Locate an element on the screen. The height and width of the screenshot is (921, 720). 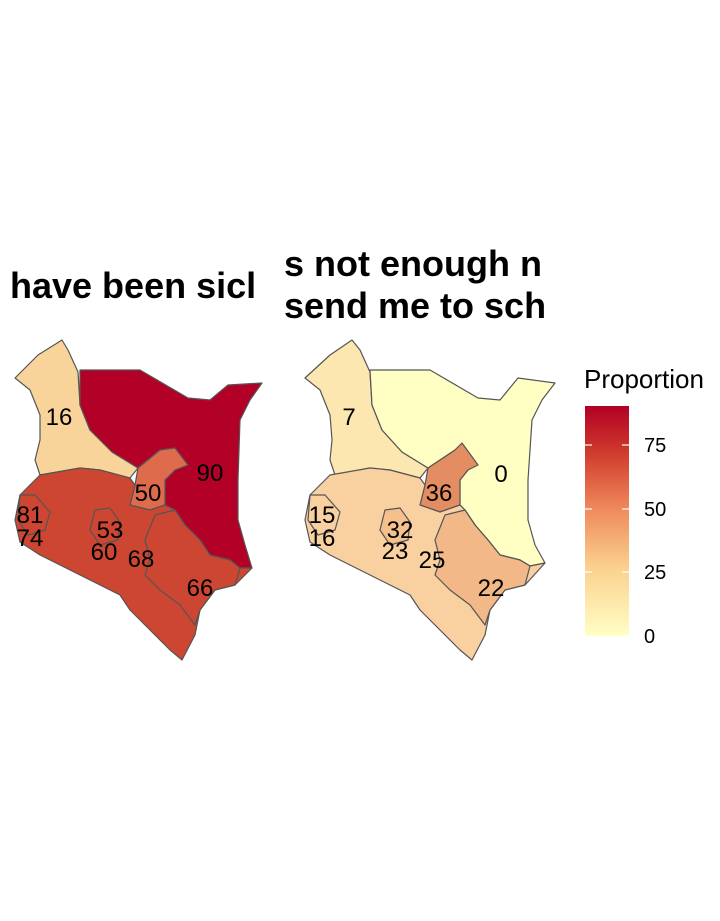
legend-tick-label: 50 is located at coordinates (655, 510).